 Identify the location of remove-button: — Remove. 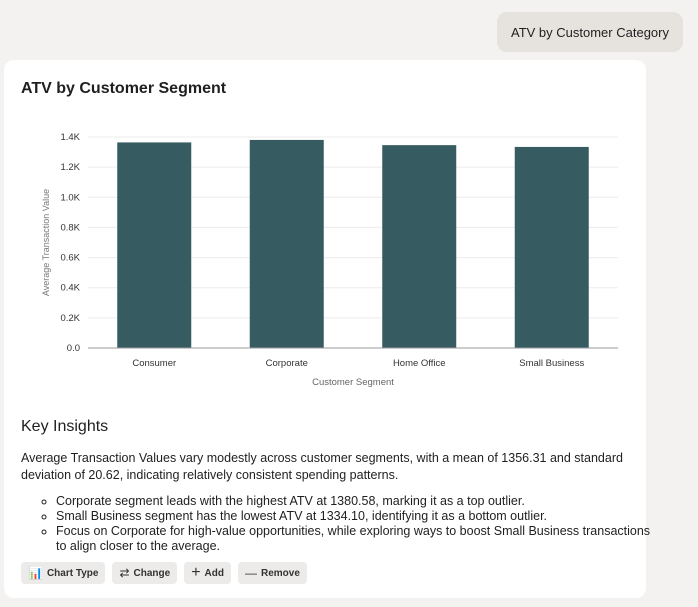
(272, 573).